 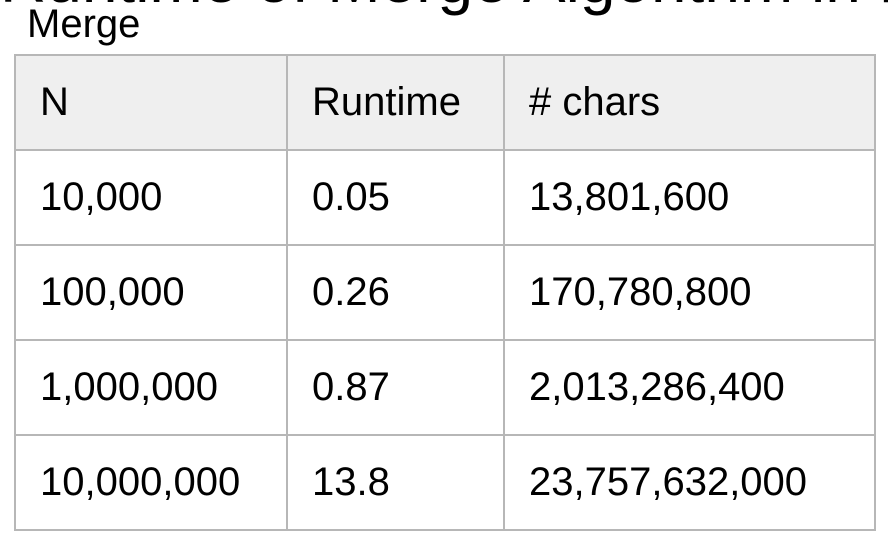 I want to click on cell-chars: 13,801,600, so click(x=689, y=197).